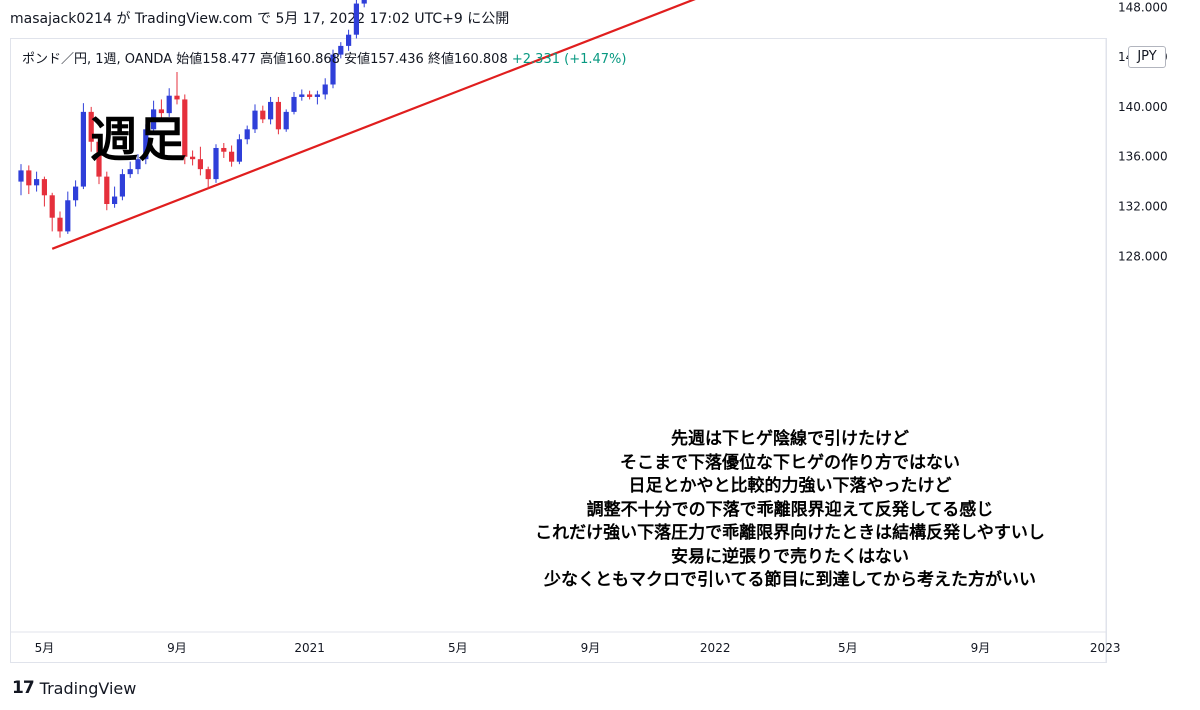 Image resolution: width=1200 pixels, height=710 pixels. What do you see at coordinates (1143, 7) in the screenshot?
I see `y-tick-label: 148.000` at bounding box center [1143, 7].